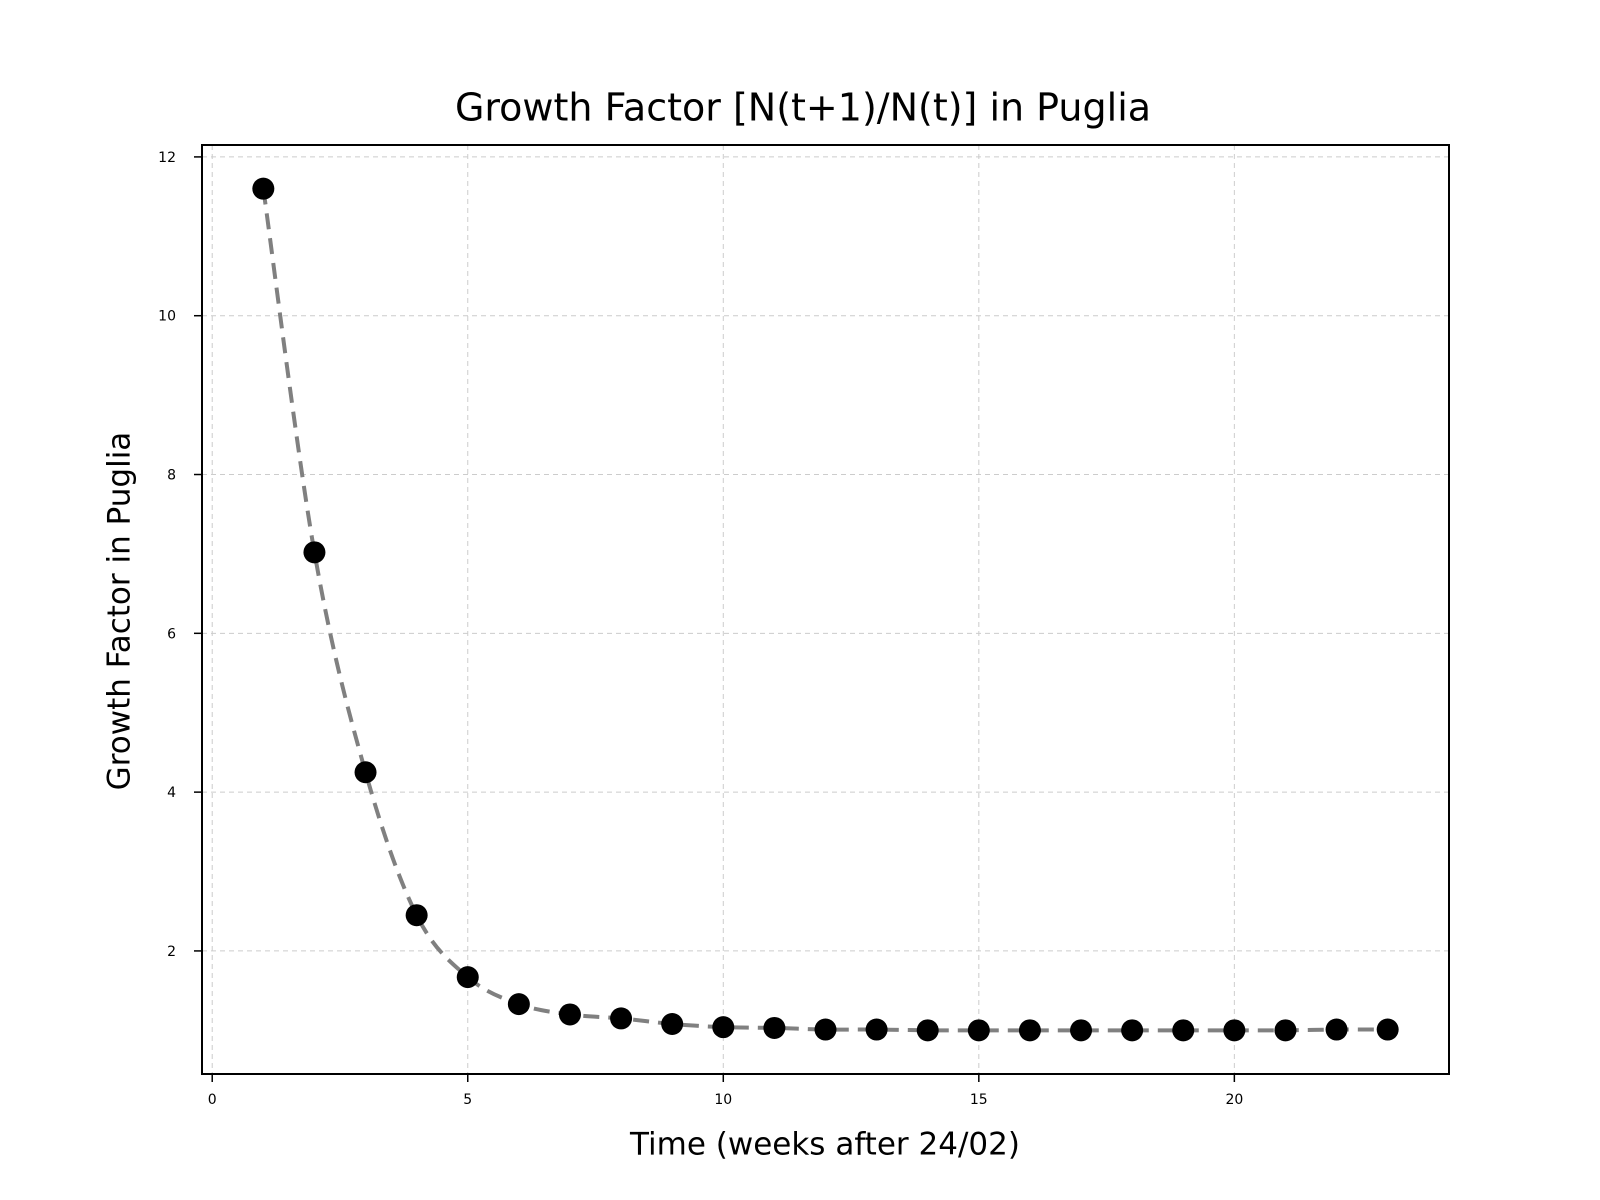  What do you see at coordinates (824, 1145) in the screenshot?
I see `x-axis-label: Time (weeks after 24/02)` at bounding box center [824, 1145].